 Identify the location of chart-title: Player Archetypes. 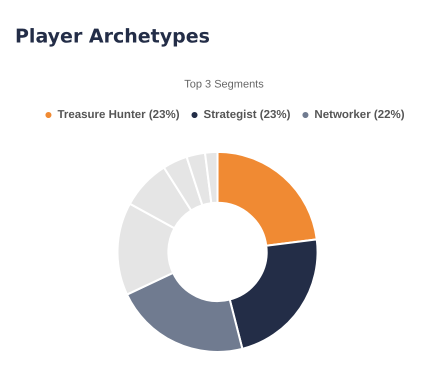
(112, 37).